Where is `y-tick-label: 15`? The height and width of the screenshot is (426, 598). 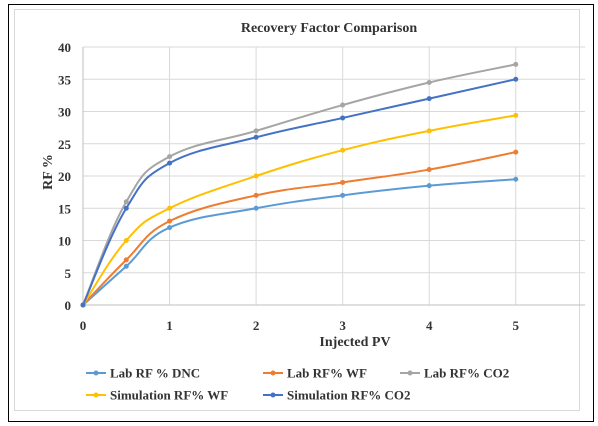 y-tick-label: 15 is located at coordinates (65, 208).